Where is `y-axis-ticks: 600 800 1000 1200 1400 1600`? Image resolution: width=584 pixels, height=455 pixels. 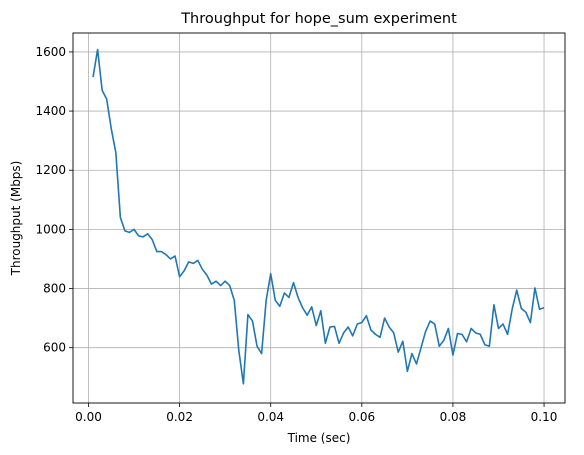 y-axis-ticks: 600 800 1000 1200 1400 1600 is located at coordinates (54, 200).